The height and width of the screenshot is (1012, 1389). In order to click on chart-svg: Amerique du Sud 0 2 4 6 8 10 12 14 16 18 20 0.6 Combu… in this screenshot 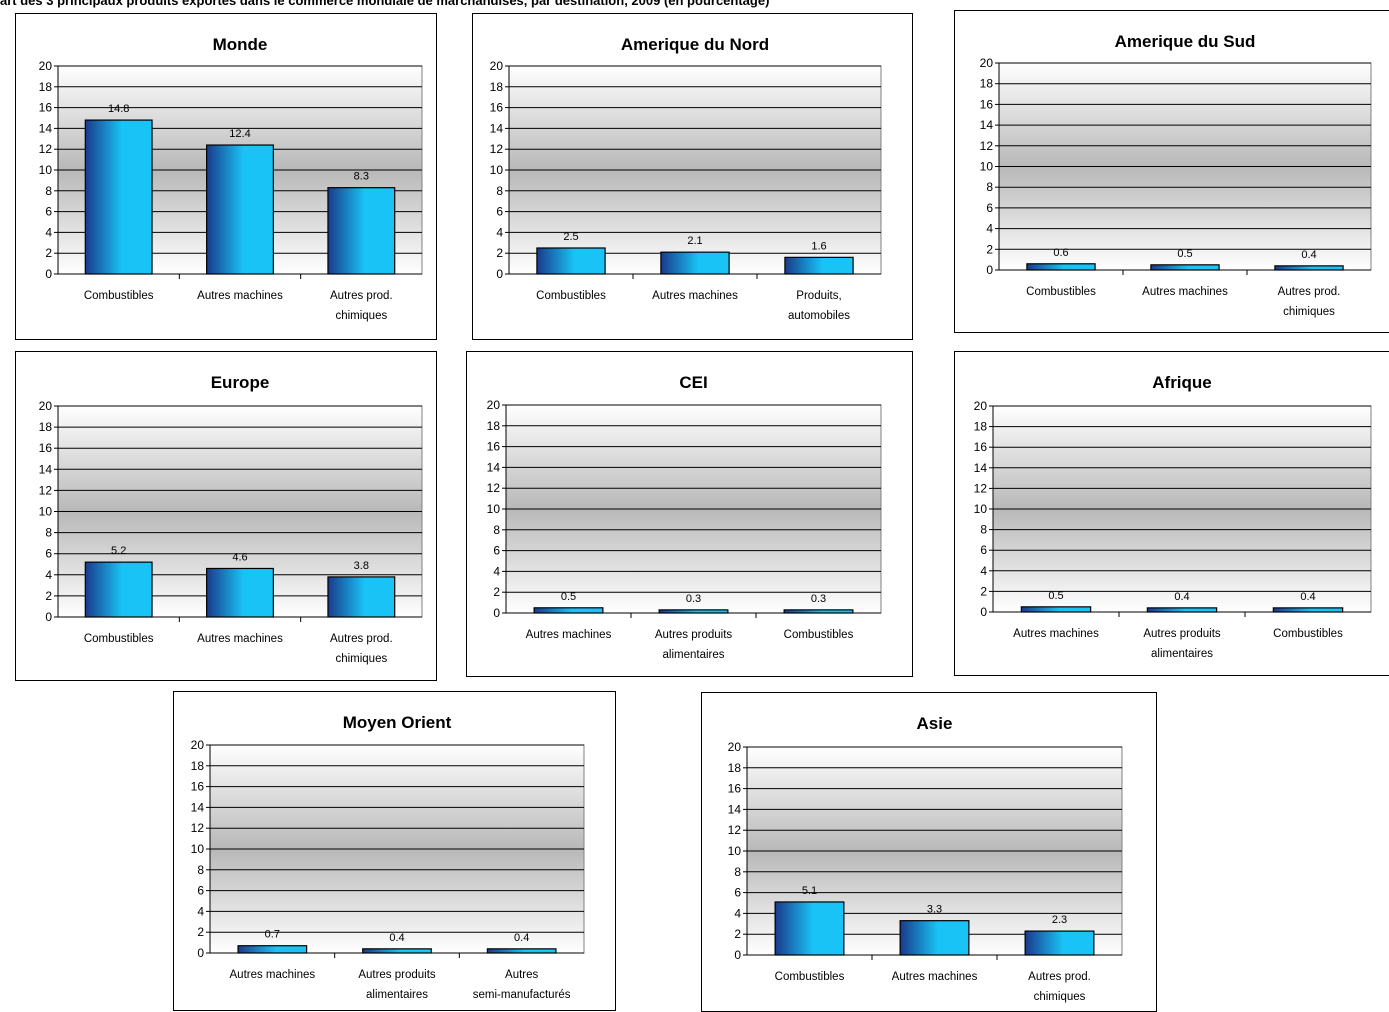, I will do `click(1176, 175)`.